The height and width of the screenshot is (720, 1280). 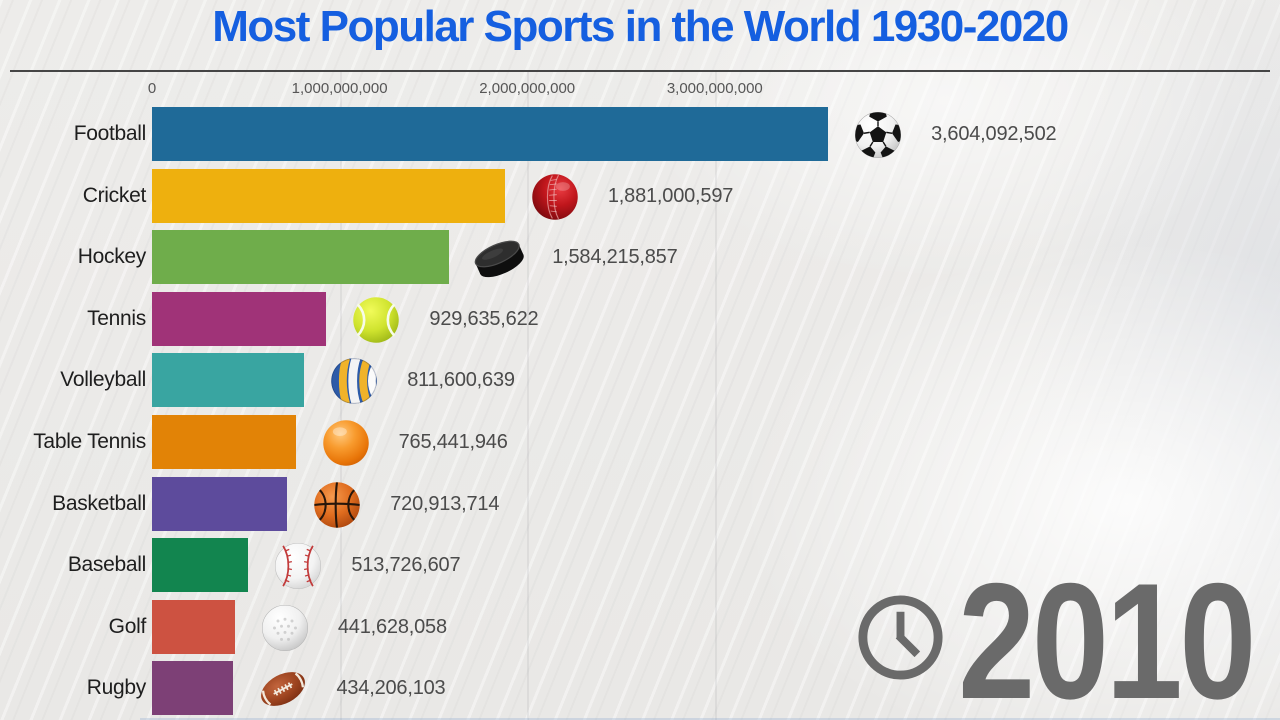 I want to click on category-label: Baseball, so click(x=106, y=565).